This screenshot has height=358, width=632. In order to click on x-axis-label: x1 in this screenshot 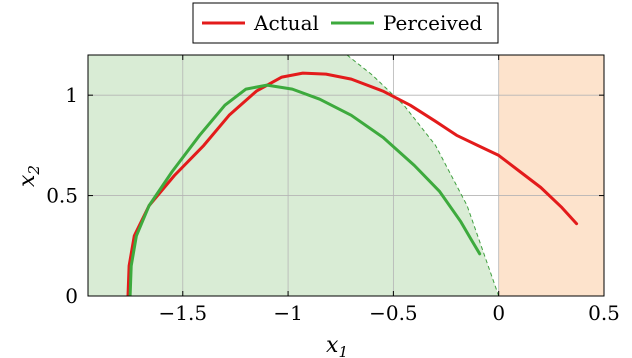, I will do `click(337, 345)`.